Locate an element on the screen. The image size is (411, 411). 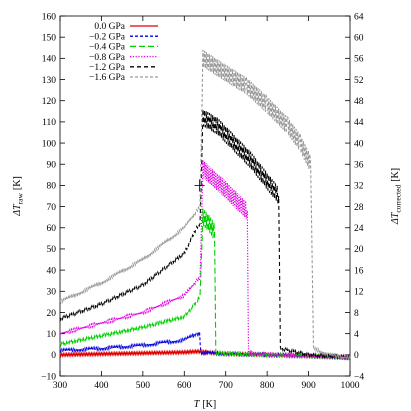
y-axis-left-title-sub: raw is located at coordinates (20, 199).